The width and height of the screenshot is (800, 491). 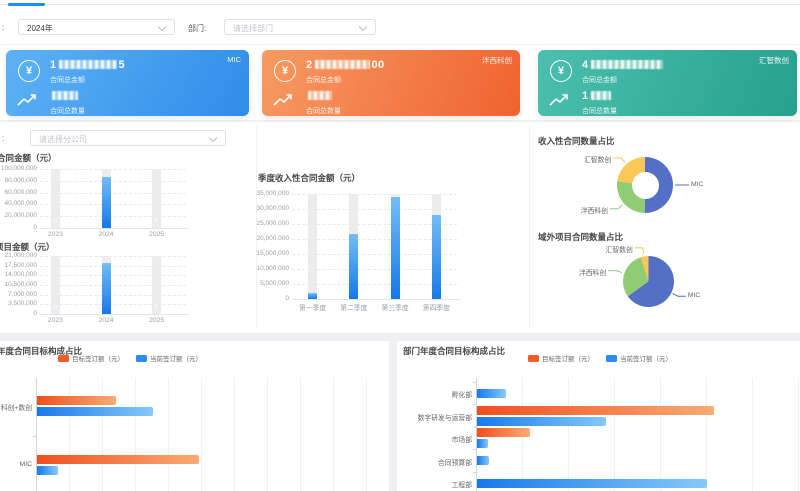 I want to click on category-label: 市场部, so click(x=461, y=440).